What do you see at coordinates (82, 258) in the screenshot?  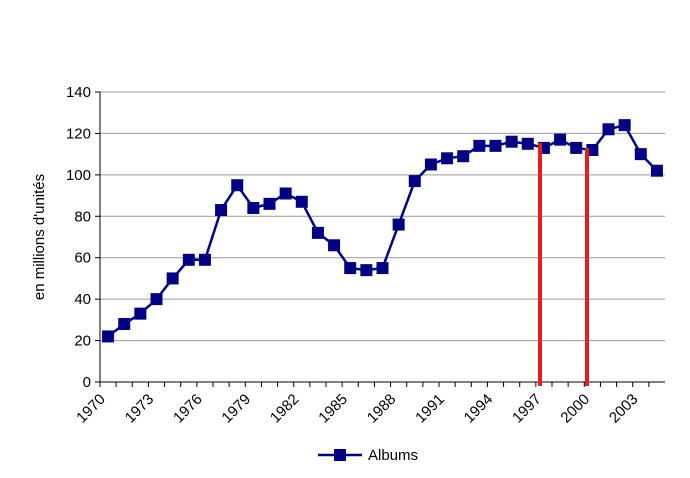 I see `y-tick-label: 60` at bounding box center [82, 258].